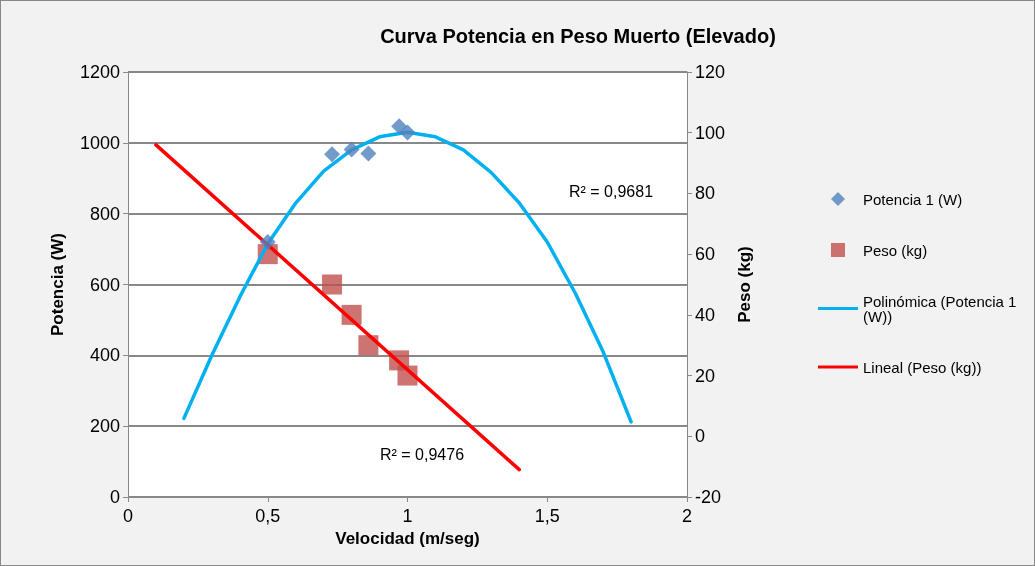 The image size is (1035, 566). I want to click on y-tick-label: 600, so click(104, 284).